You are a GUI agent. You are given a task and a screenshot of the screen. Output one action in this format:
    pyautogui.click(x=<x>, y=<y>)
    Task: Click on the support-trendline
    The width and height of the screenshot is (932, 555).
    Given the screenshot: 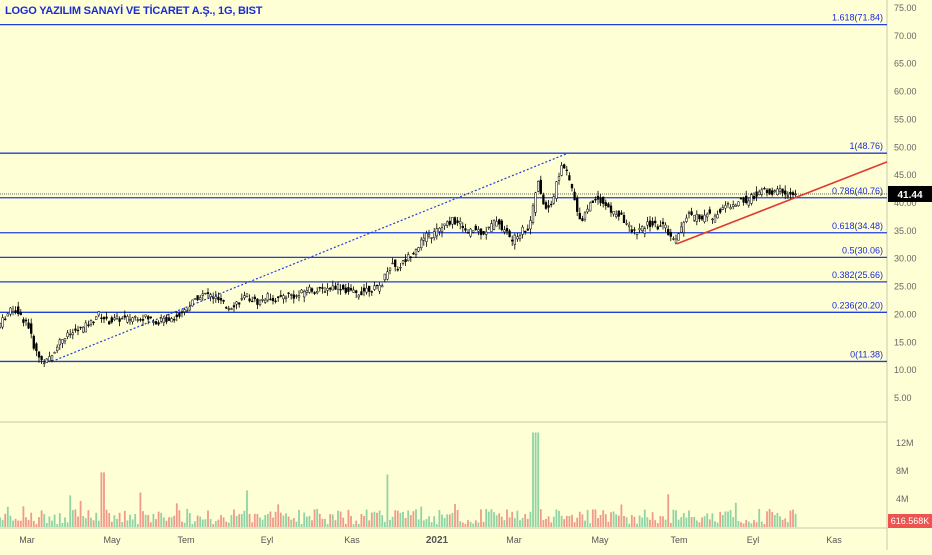 What is the action you would take?
    pyautogui.click(x=782, y=203)
    